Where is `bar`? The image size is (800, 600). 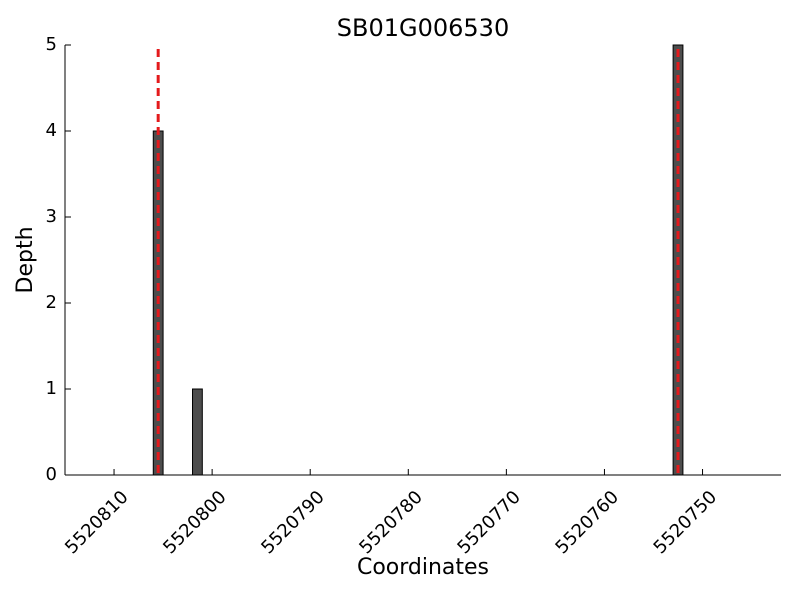 bar is located at coordinates (197, 432).